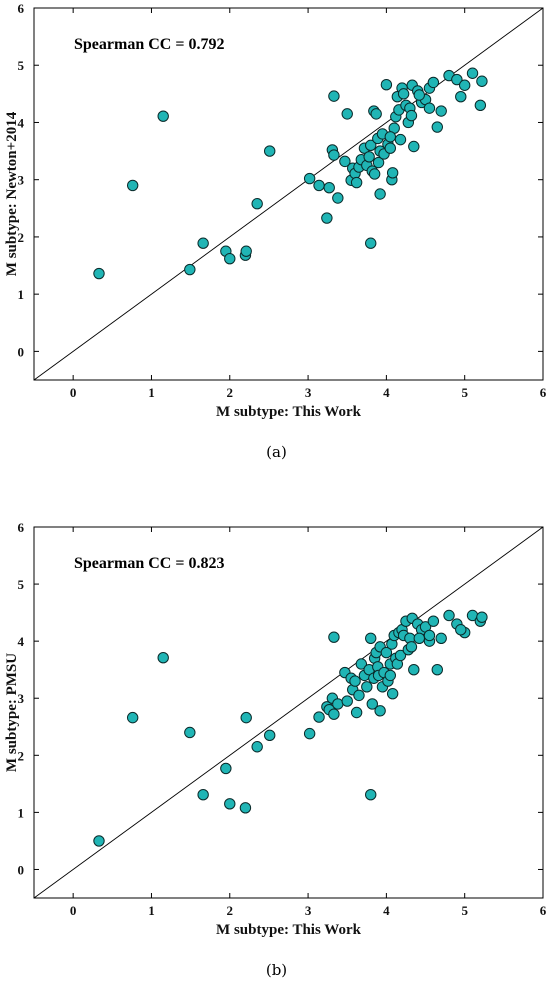 This screenshot has height=982, width=548. Describe the element at coordinates (308, 392) in the screenshot. I see `x-tick-label: 3` at that location.